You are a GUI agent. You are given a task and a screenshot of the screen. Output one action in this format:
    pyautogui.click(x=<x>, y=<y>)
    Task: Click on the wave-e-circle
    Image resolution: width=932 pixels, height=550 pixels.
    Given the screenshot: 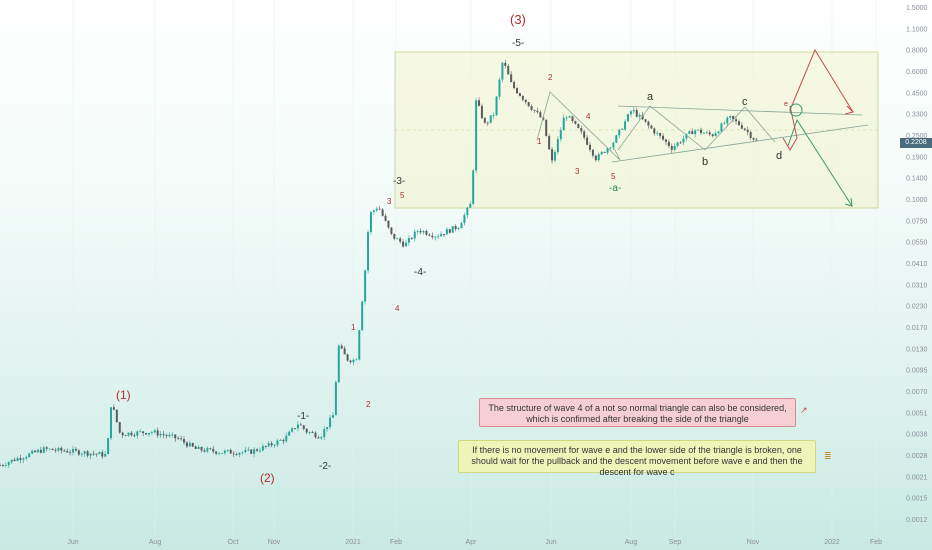 What is the action you would take?
    pyautogui.click(x=796, y=110)
    